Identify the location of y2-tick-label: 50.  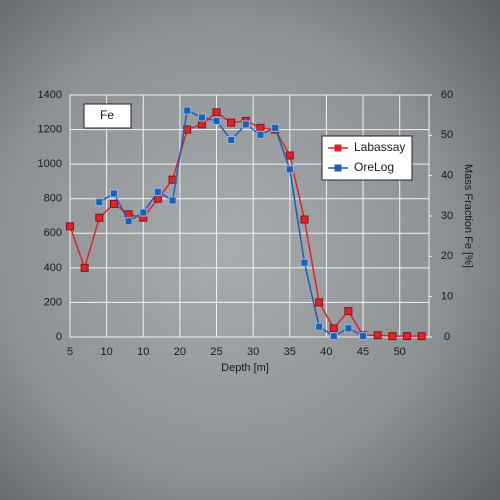
(447, 135).